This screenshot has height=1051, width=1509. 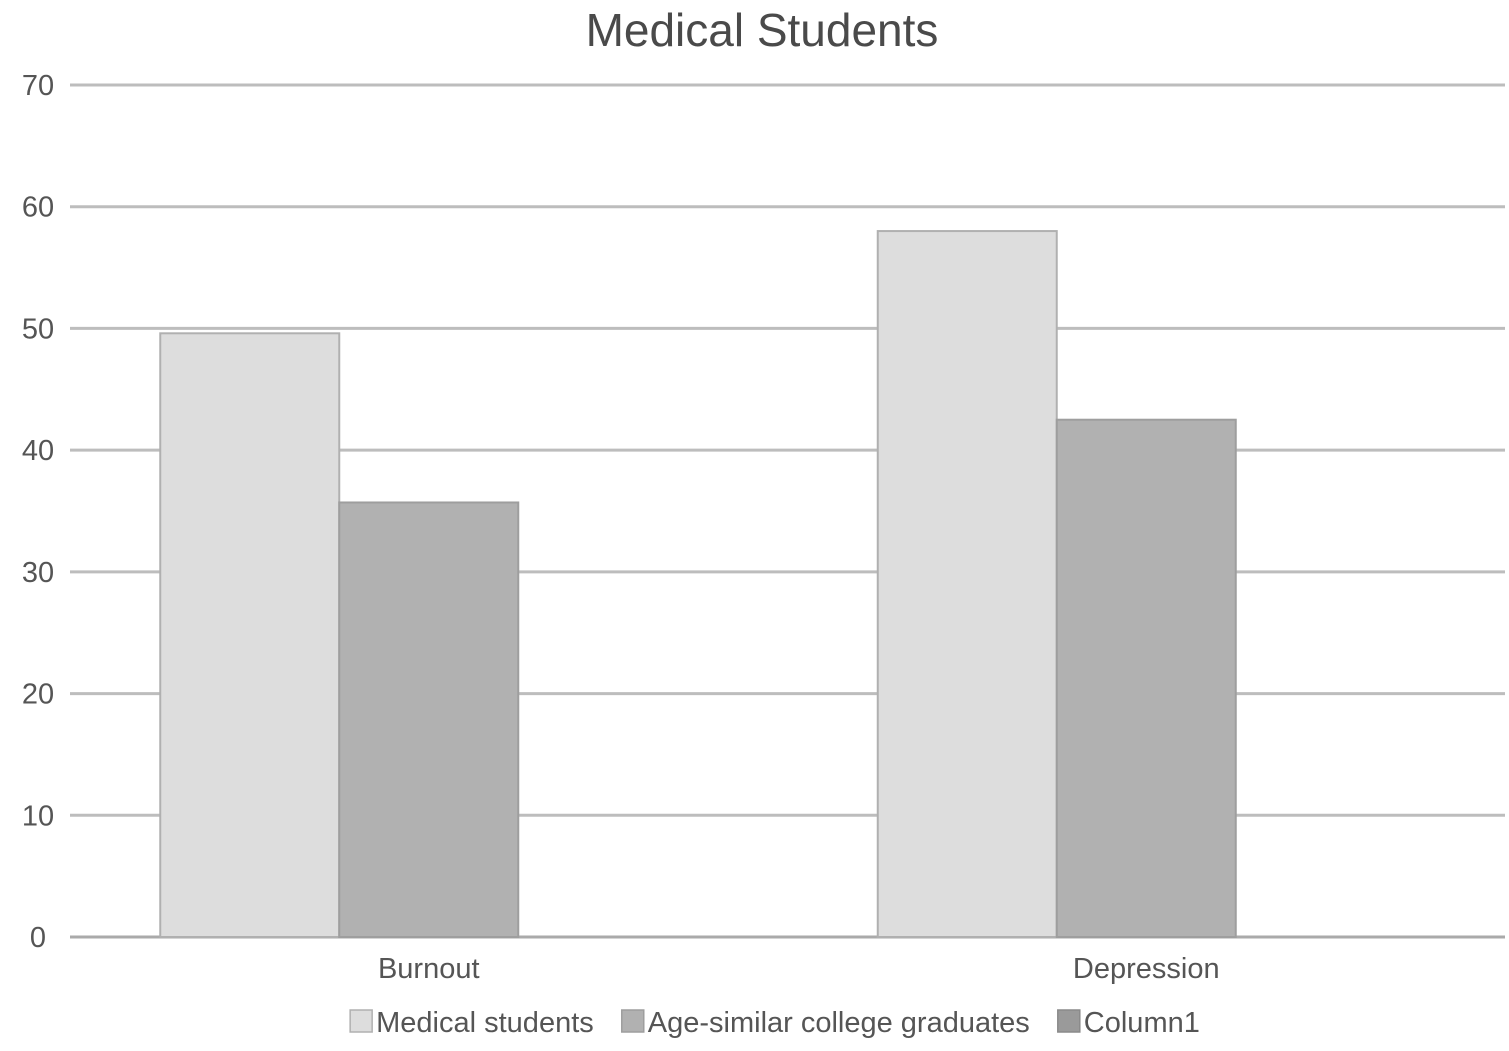 I want to click on x-category-label: Depression, so click(x=1146, y=969).